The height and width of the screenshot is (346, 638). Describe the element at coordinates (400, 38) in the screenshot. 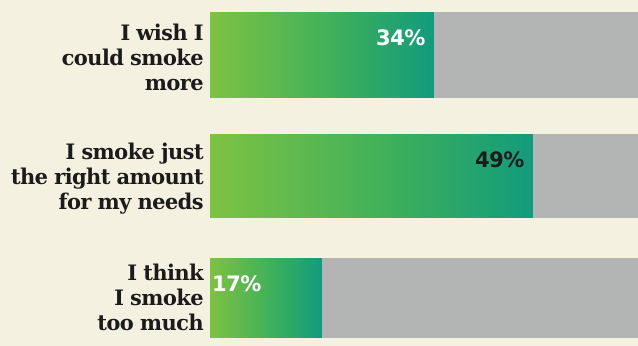

I see `value-label: 34%` at that location.